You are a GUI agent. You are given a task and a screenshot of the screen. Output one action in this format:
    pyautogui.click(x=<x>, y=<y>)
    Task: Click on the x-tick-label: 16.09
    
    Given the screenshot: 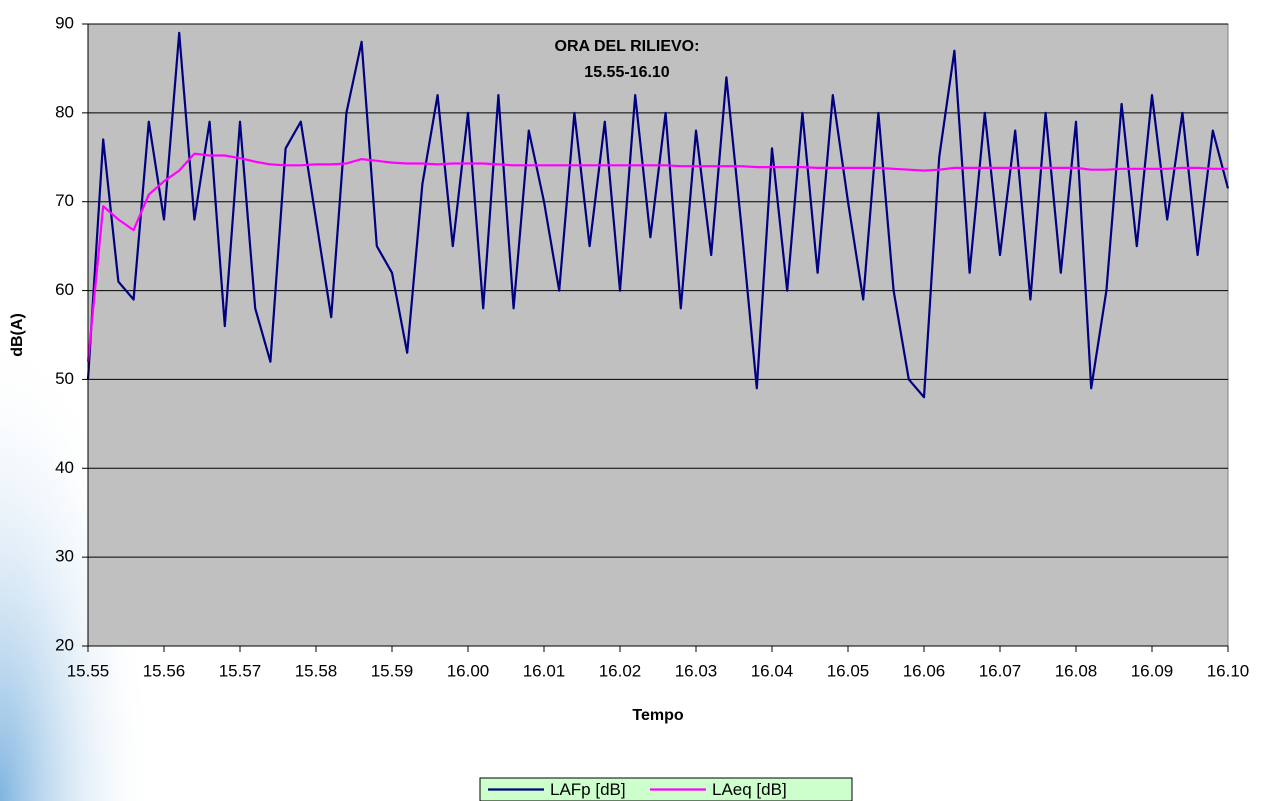 What is the action you would take?
    pyautogui.click(x=1152, y=670)
    